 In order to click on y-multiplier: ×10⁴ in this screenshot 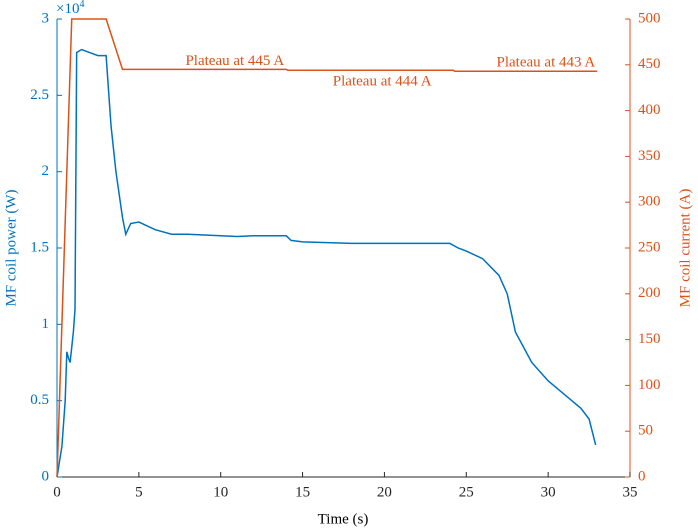, I will do `click(70, 8)`.